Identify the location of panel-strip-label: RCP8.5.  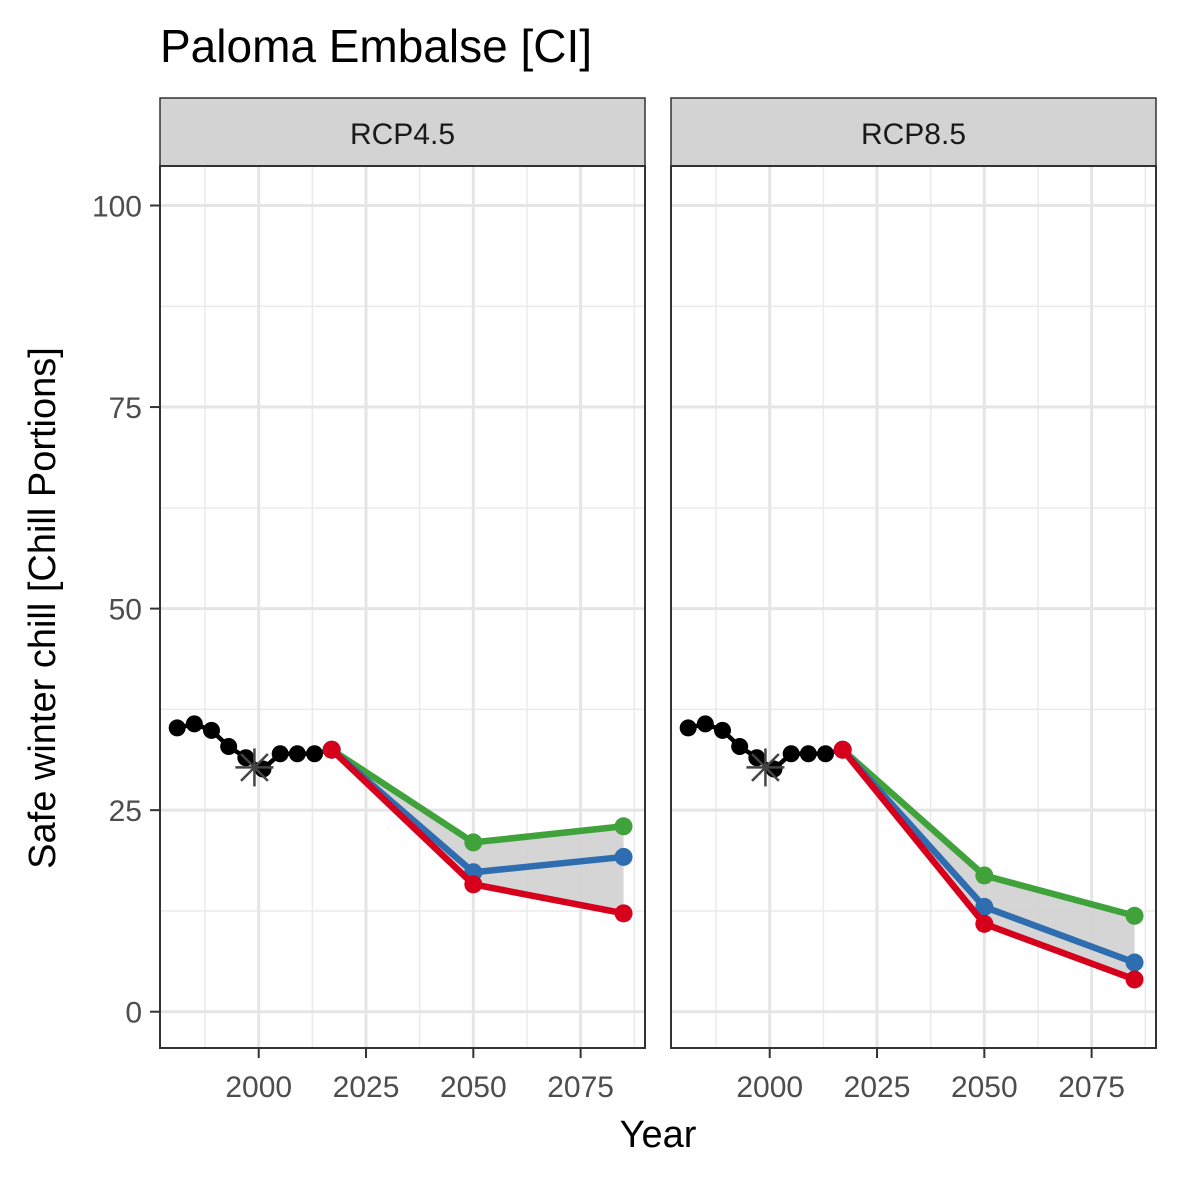
(913, 134).